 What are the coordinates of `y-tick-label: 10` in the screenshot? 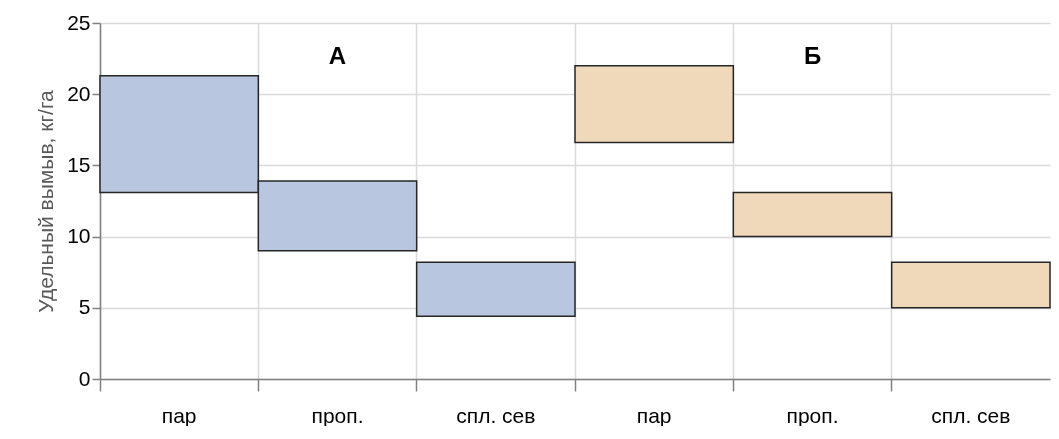 It's located at (79, 236).